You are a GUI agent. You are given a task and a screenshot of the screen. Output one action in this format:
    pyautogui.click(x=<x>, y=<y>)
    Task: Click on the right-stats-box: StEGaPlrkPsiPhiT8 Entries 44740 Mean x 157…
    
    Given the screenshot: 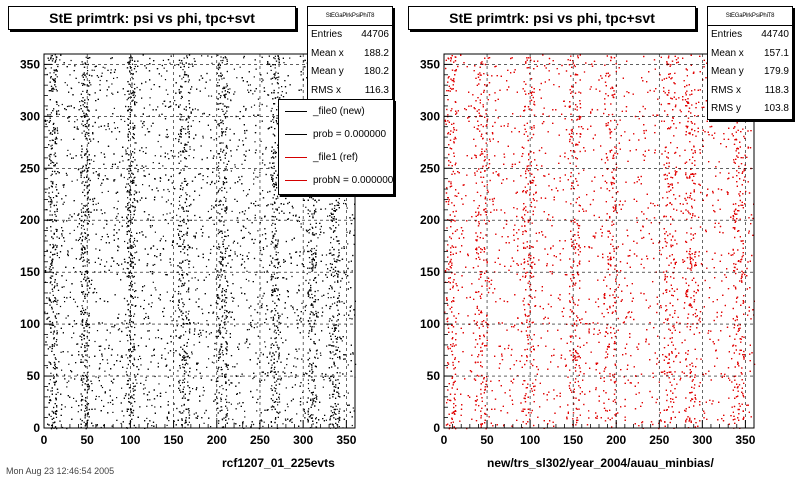 What is the action you would take?
    pyautogui.click(x=750, y=63)
    